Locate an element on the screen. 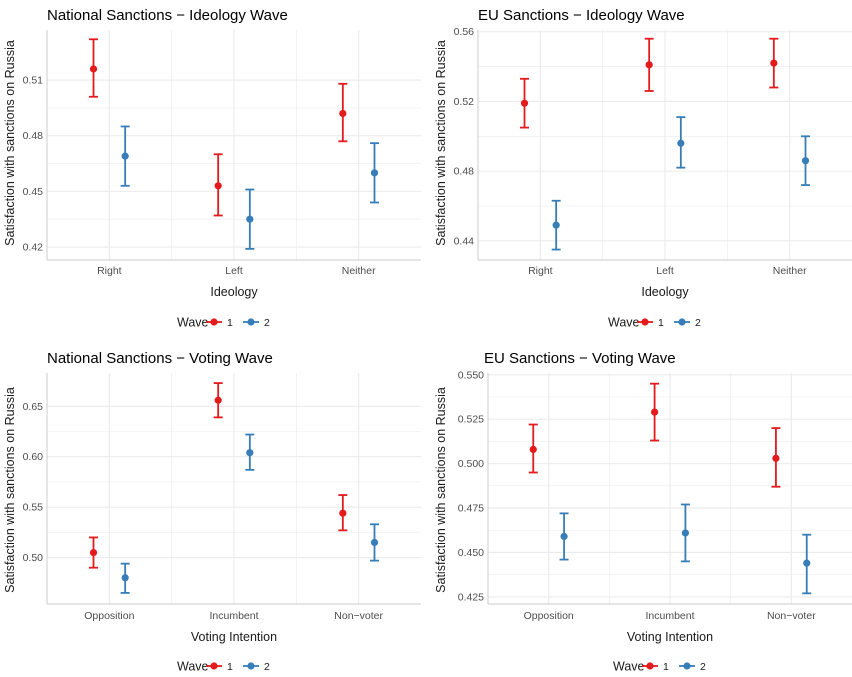 The width and height of the screenshot is (852, 677). chart-title: National Sanctions − Ideology Wave is located at coordinates (167, 15).